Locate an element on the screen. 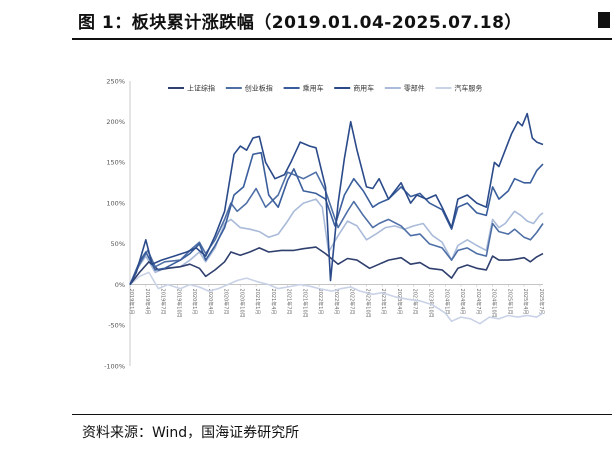 The image size is (612, 455). y-tick-label: 150% is located at coordinates (115, 163).